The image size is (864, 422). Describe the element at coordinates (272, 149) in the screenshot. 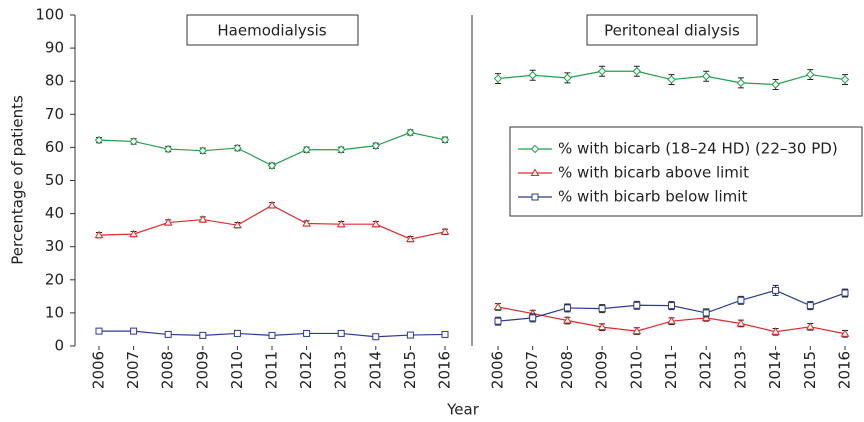

I see `series-line` at that location.